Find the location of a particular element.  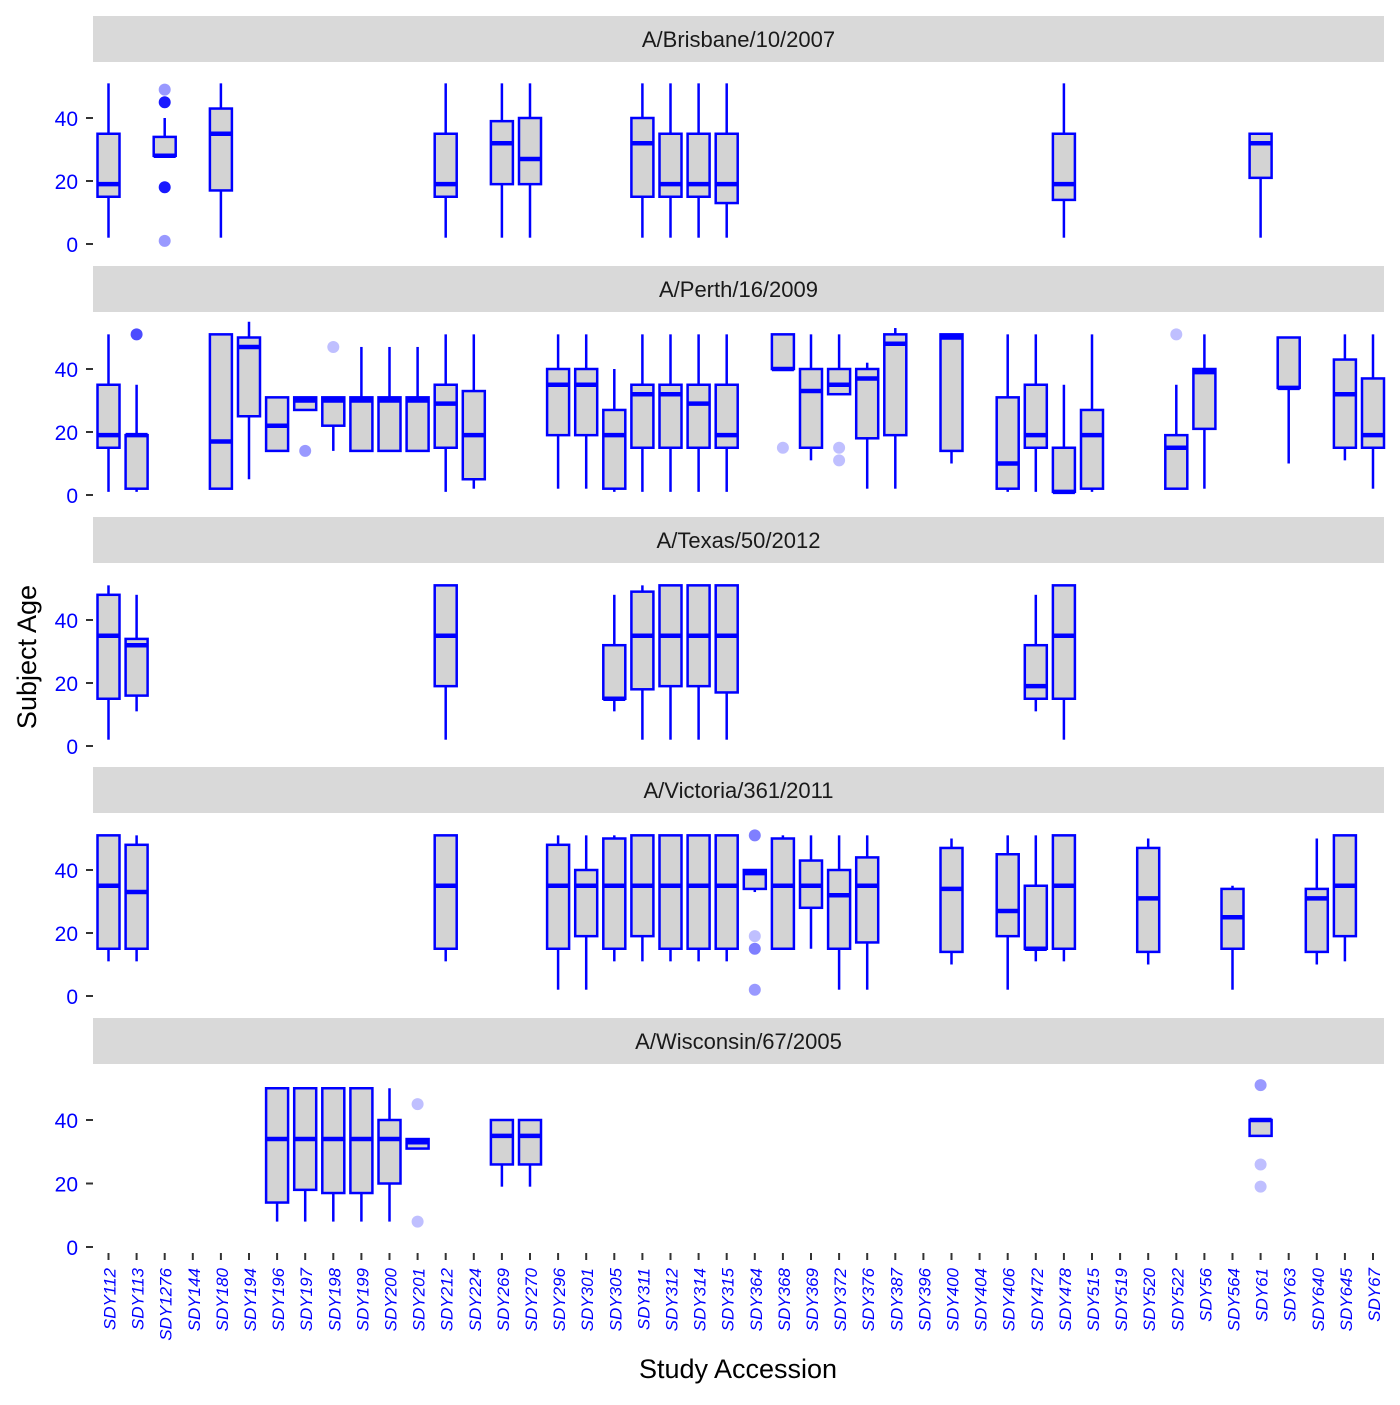

x-tick-label: SDY515 is located at coordinates (1093, 1299).